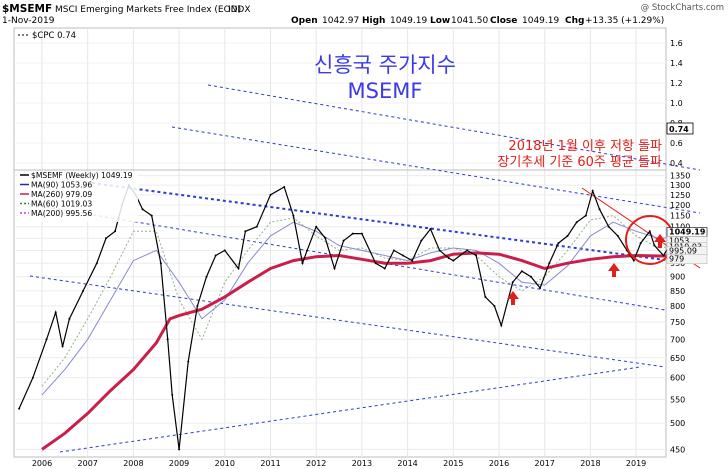  What do you see at coordinates (676, 63) in the screenshot?
I see `cpc-tick-label: 1.4` at bounding box center [676, 63].